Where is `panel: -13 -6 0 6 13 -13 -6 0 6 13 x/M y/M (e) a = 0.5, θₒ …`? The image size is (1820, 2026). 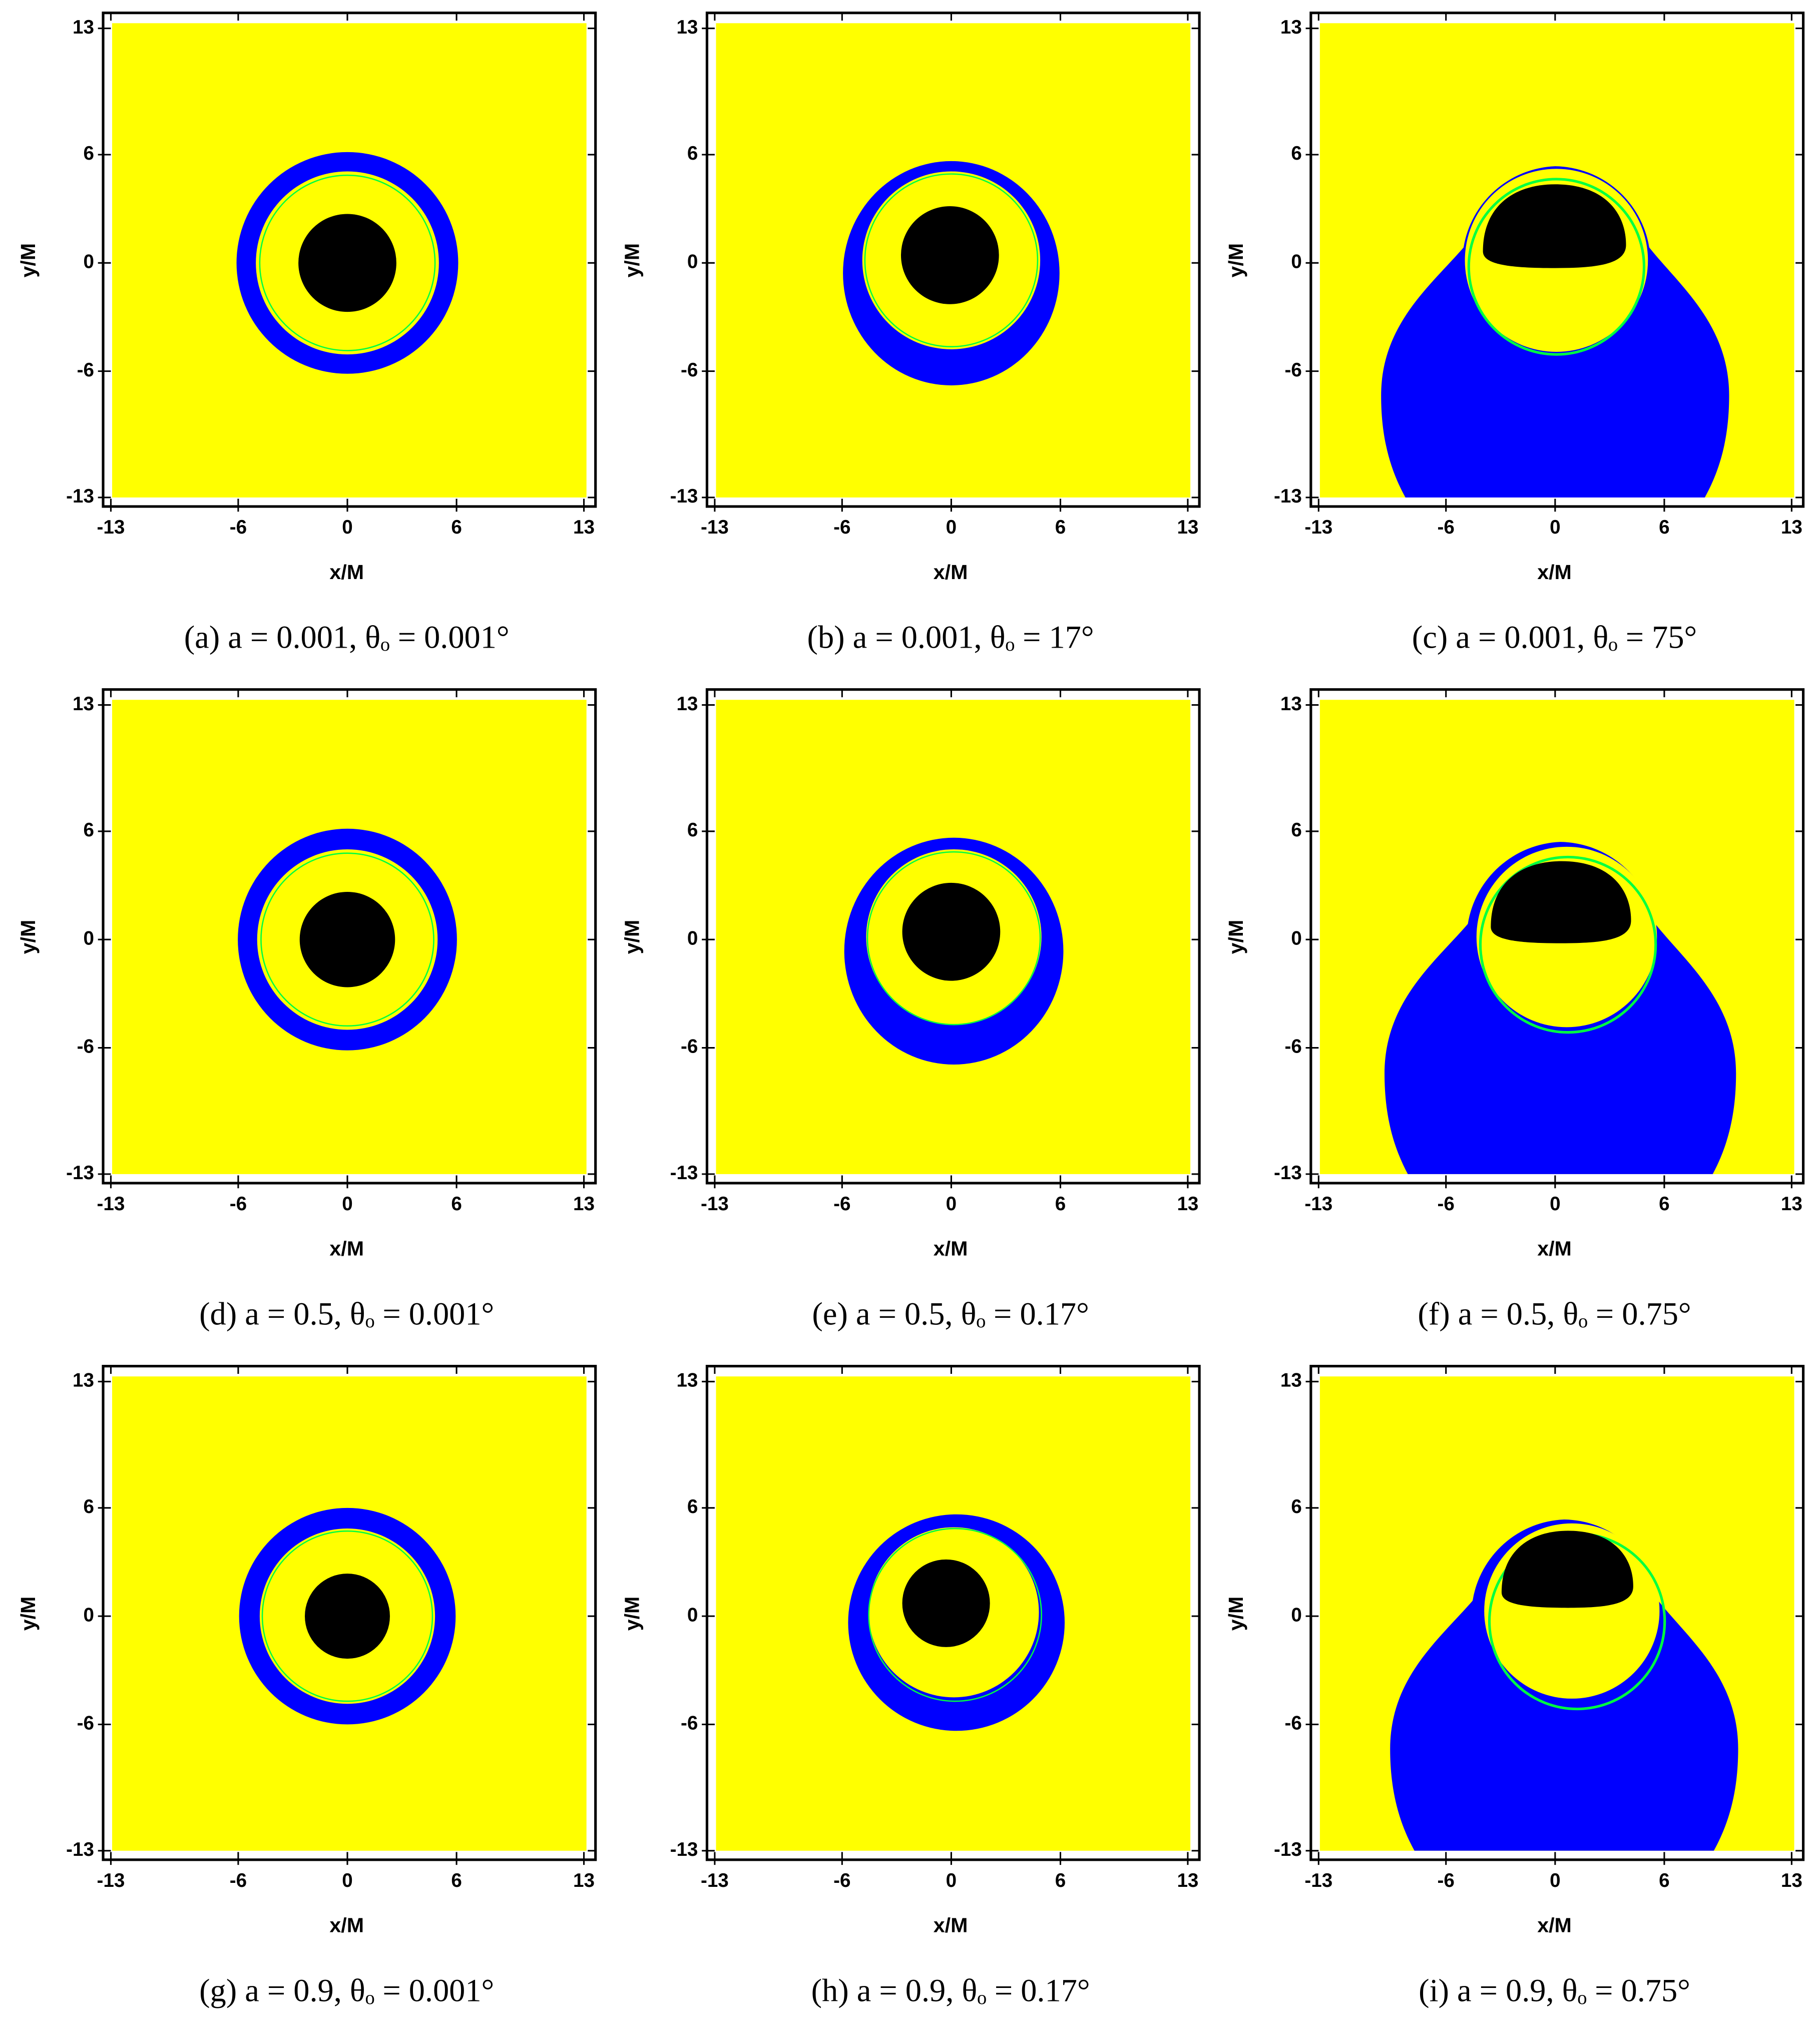 panel: -13 -6 0 6 13 -13 -6 0 6 13 x/M y/M (e) a = 0.5, θₒ … is located at coordinates (911, 1010).